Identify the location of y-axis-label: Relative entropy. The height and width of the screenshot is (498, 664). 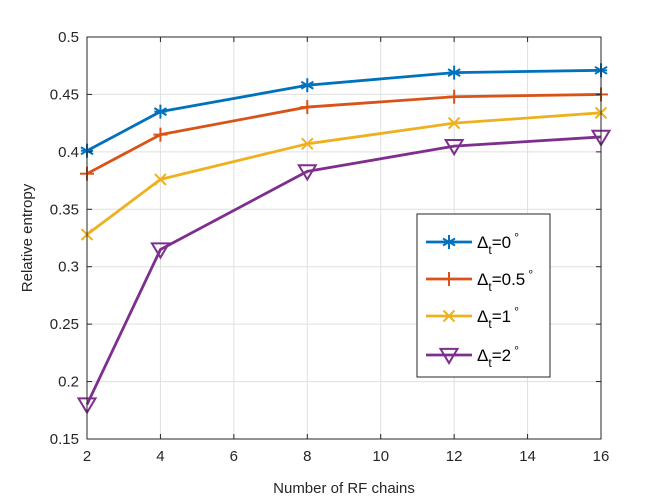
(27, 237).